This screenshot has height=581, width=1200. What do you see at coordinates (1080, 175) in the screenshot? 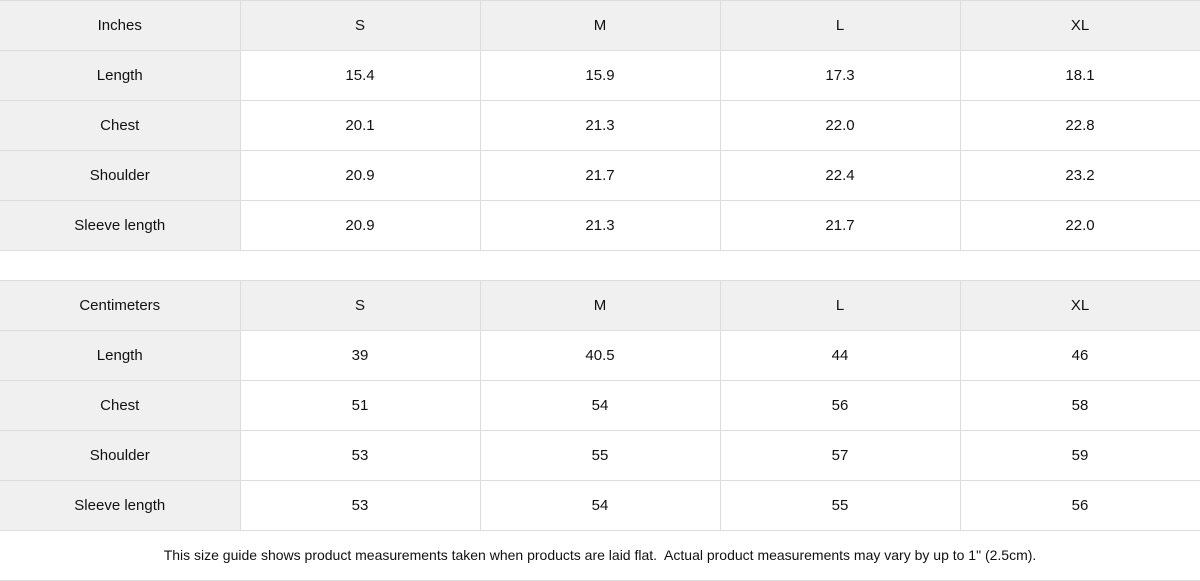
I see `measure-value: 23.2` at bounding box center [1080, 175].